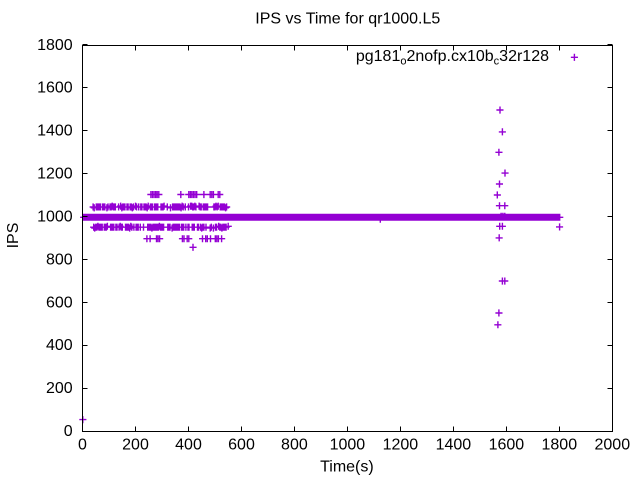 Image resolution: width=640 pixels, height=480 pixels. I want to click on svg-text: pg181o2nofp.cx10bc32r128, so click(452, 58).